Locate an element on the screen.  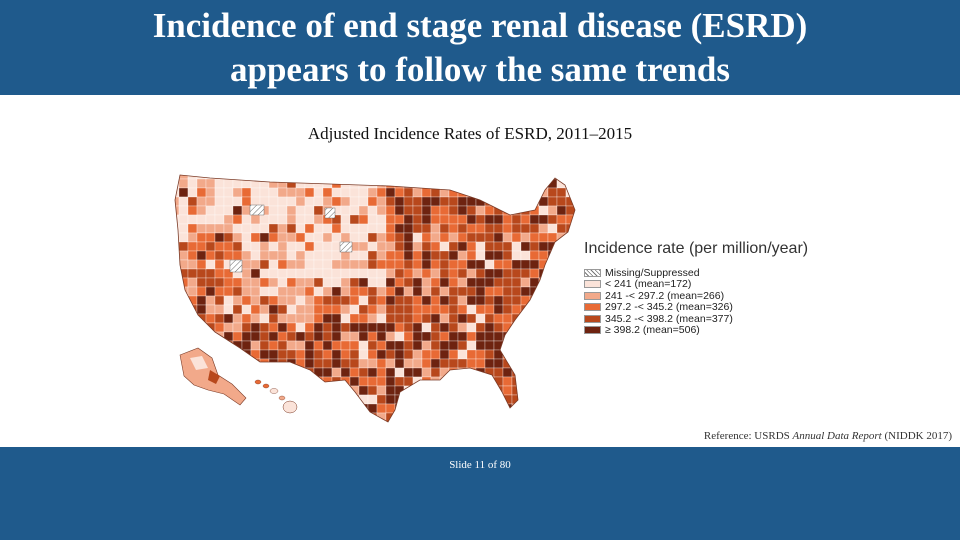
reference-suffix: (NIDDK 2017) is located at coordinates (916, 436).